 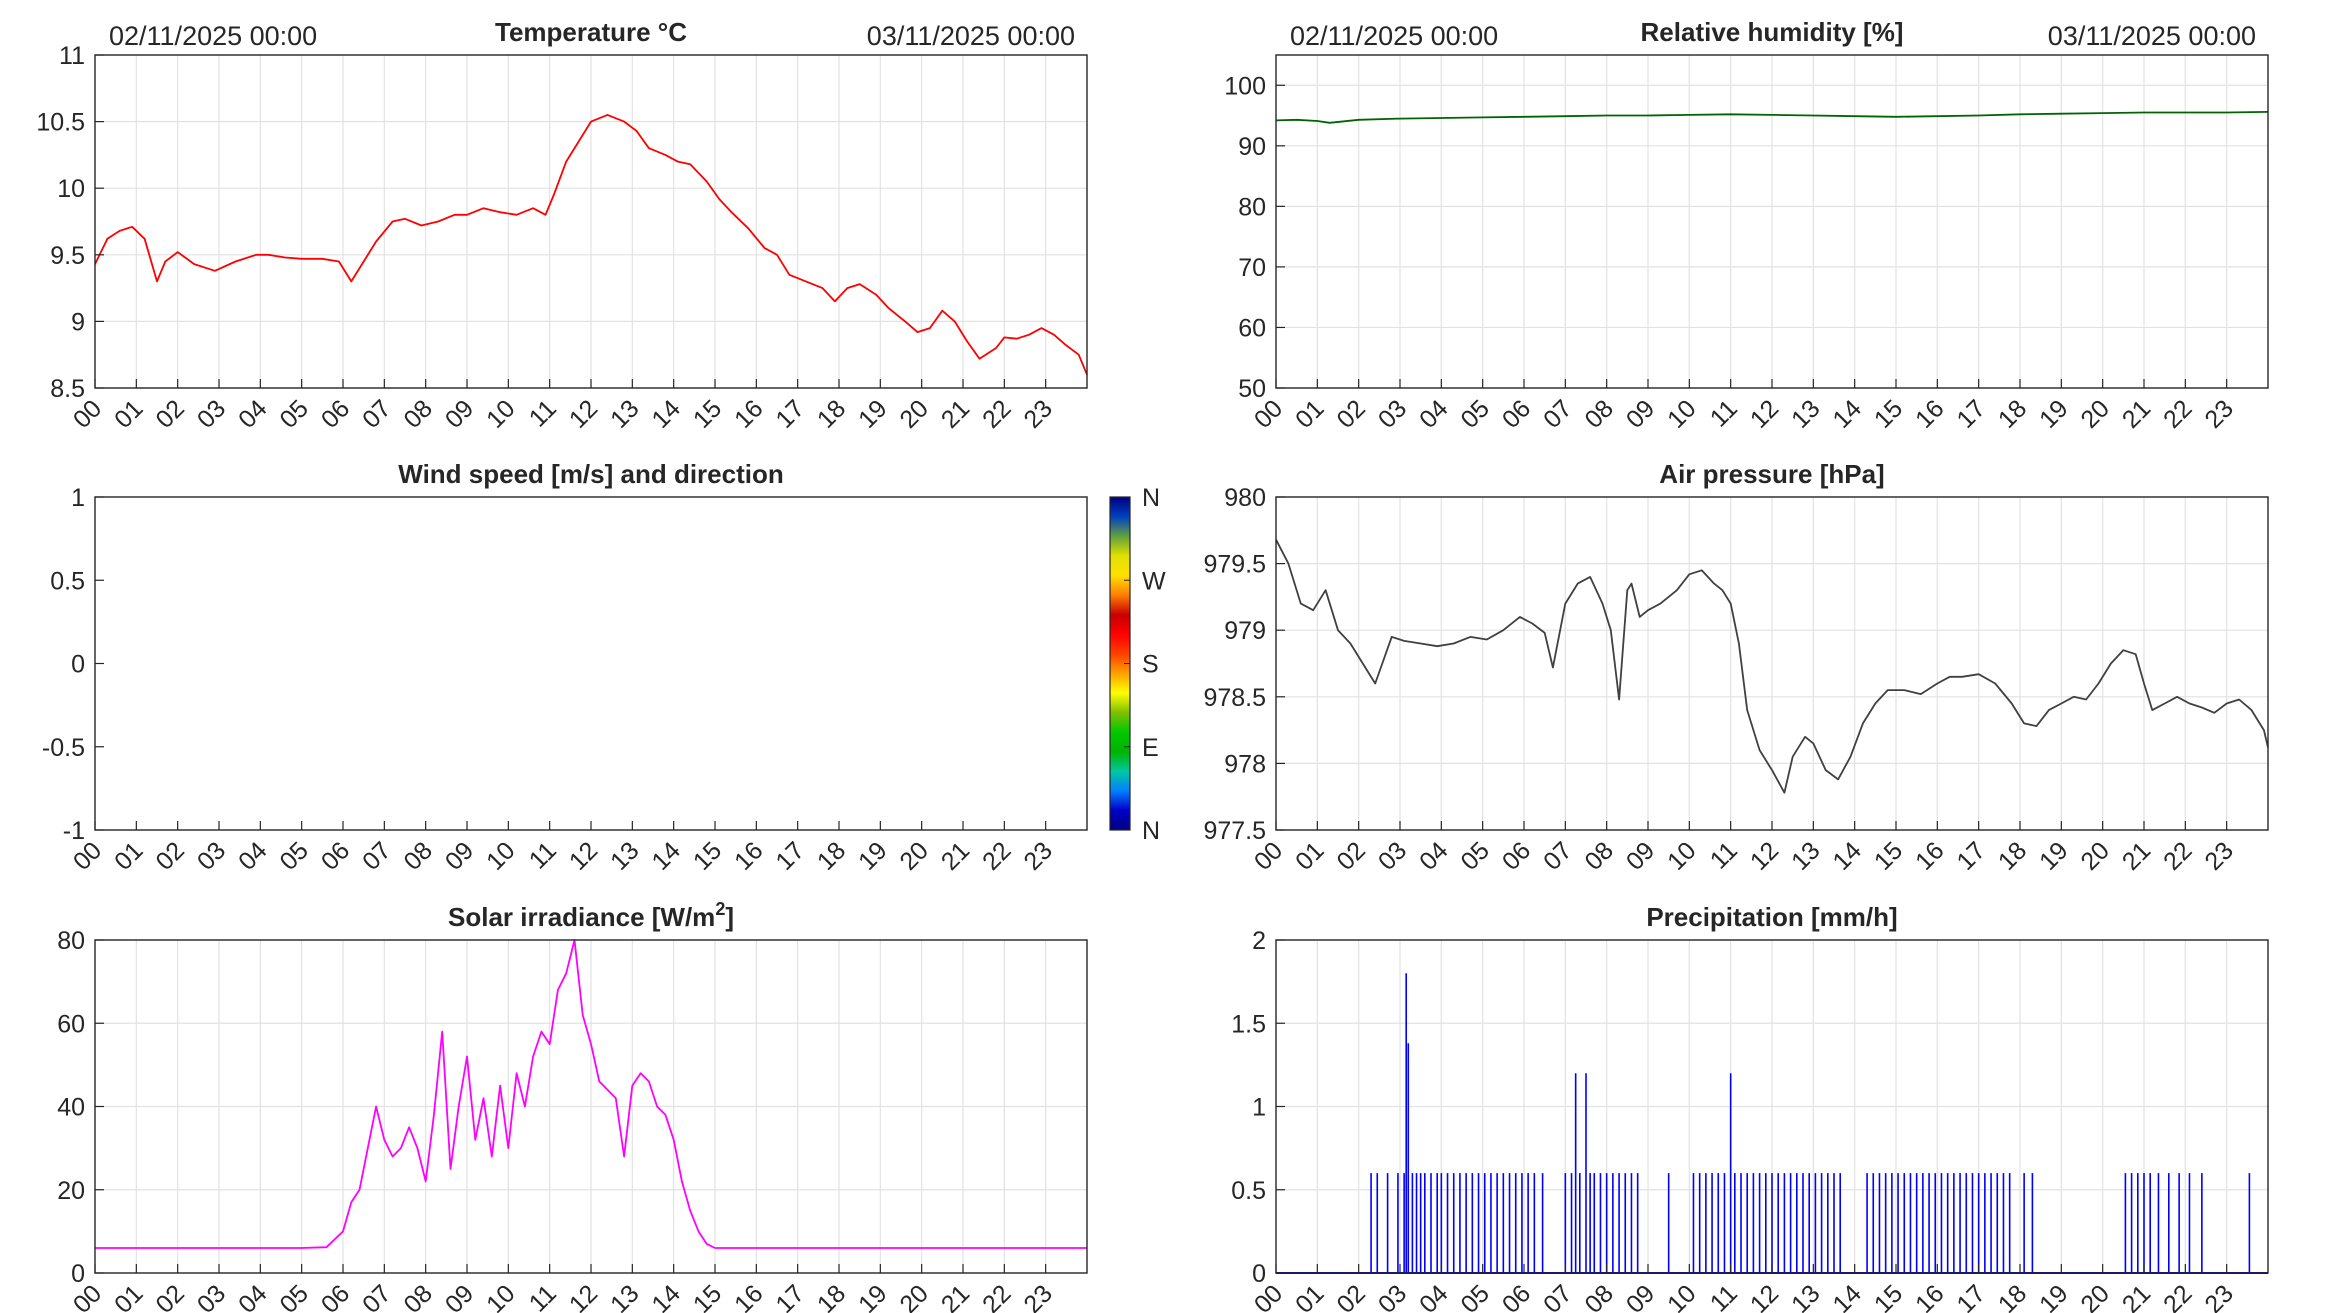 I want to click on y-tick-label: 979.5, so click(x=1234, y=565).